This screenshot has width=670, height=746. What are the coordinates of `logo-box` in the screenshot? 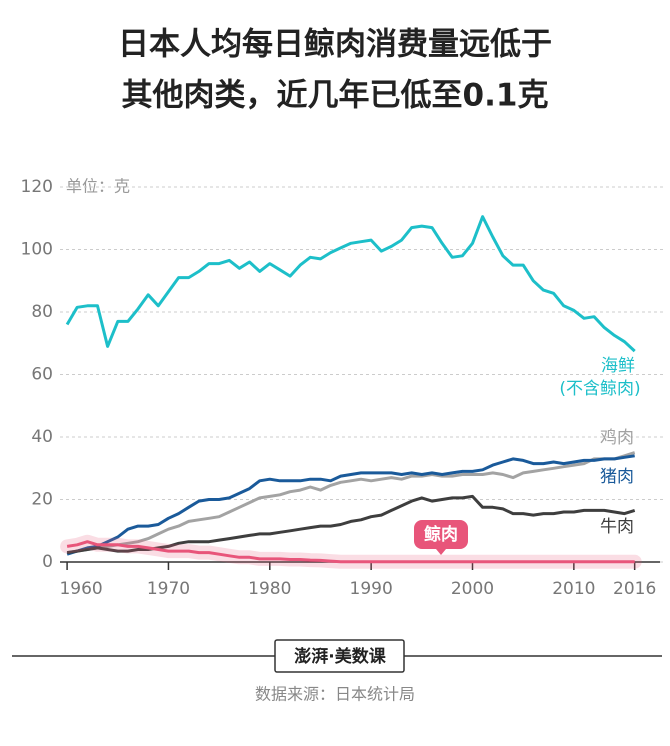 It's located at (339, 656).